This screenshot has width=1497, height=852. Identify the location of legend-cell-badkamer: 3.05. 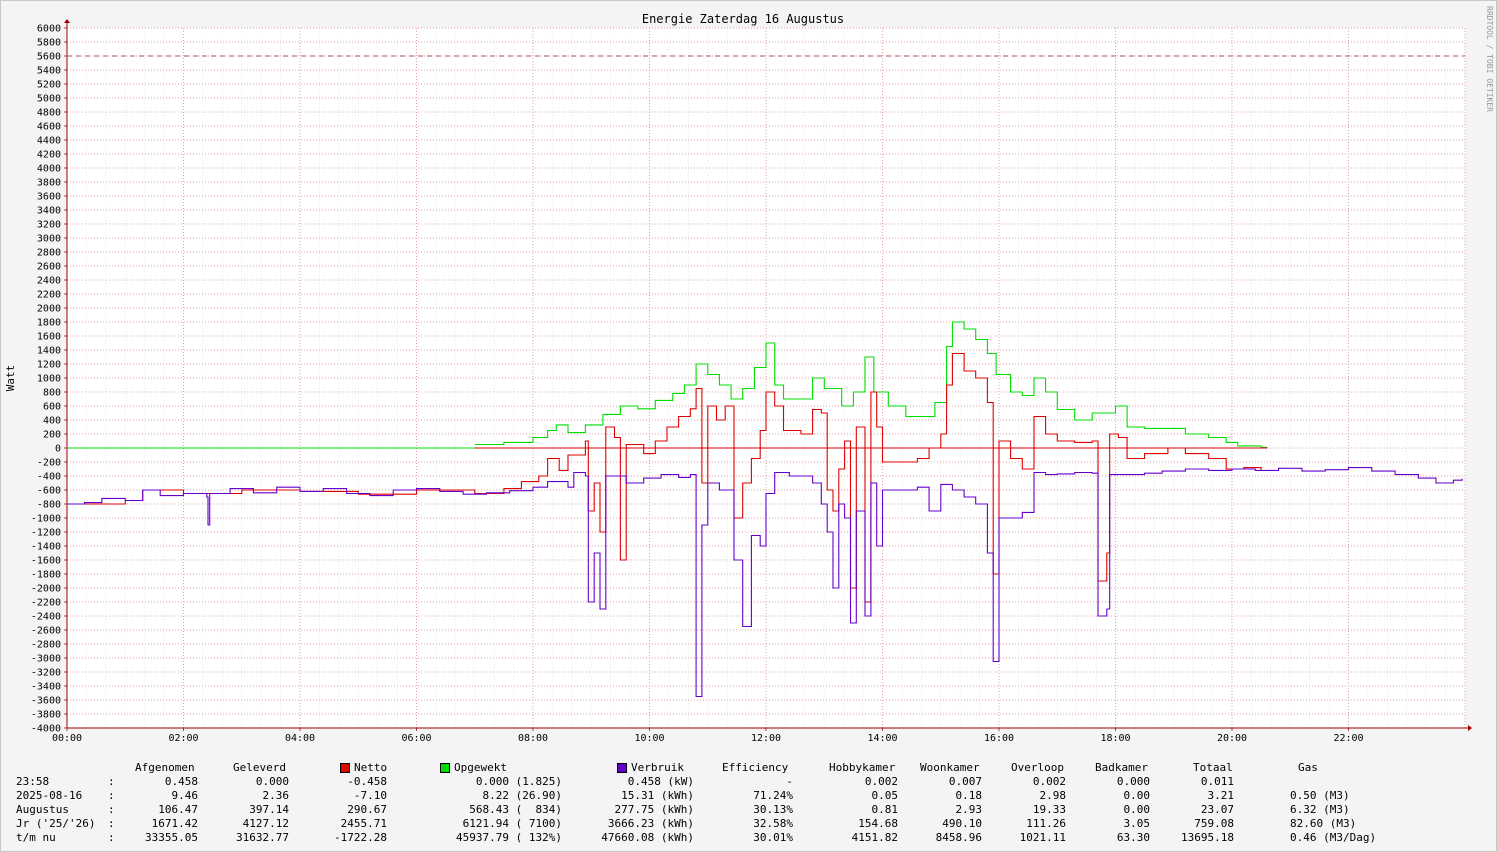
(1137, 823).